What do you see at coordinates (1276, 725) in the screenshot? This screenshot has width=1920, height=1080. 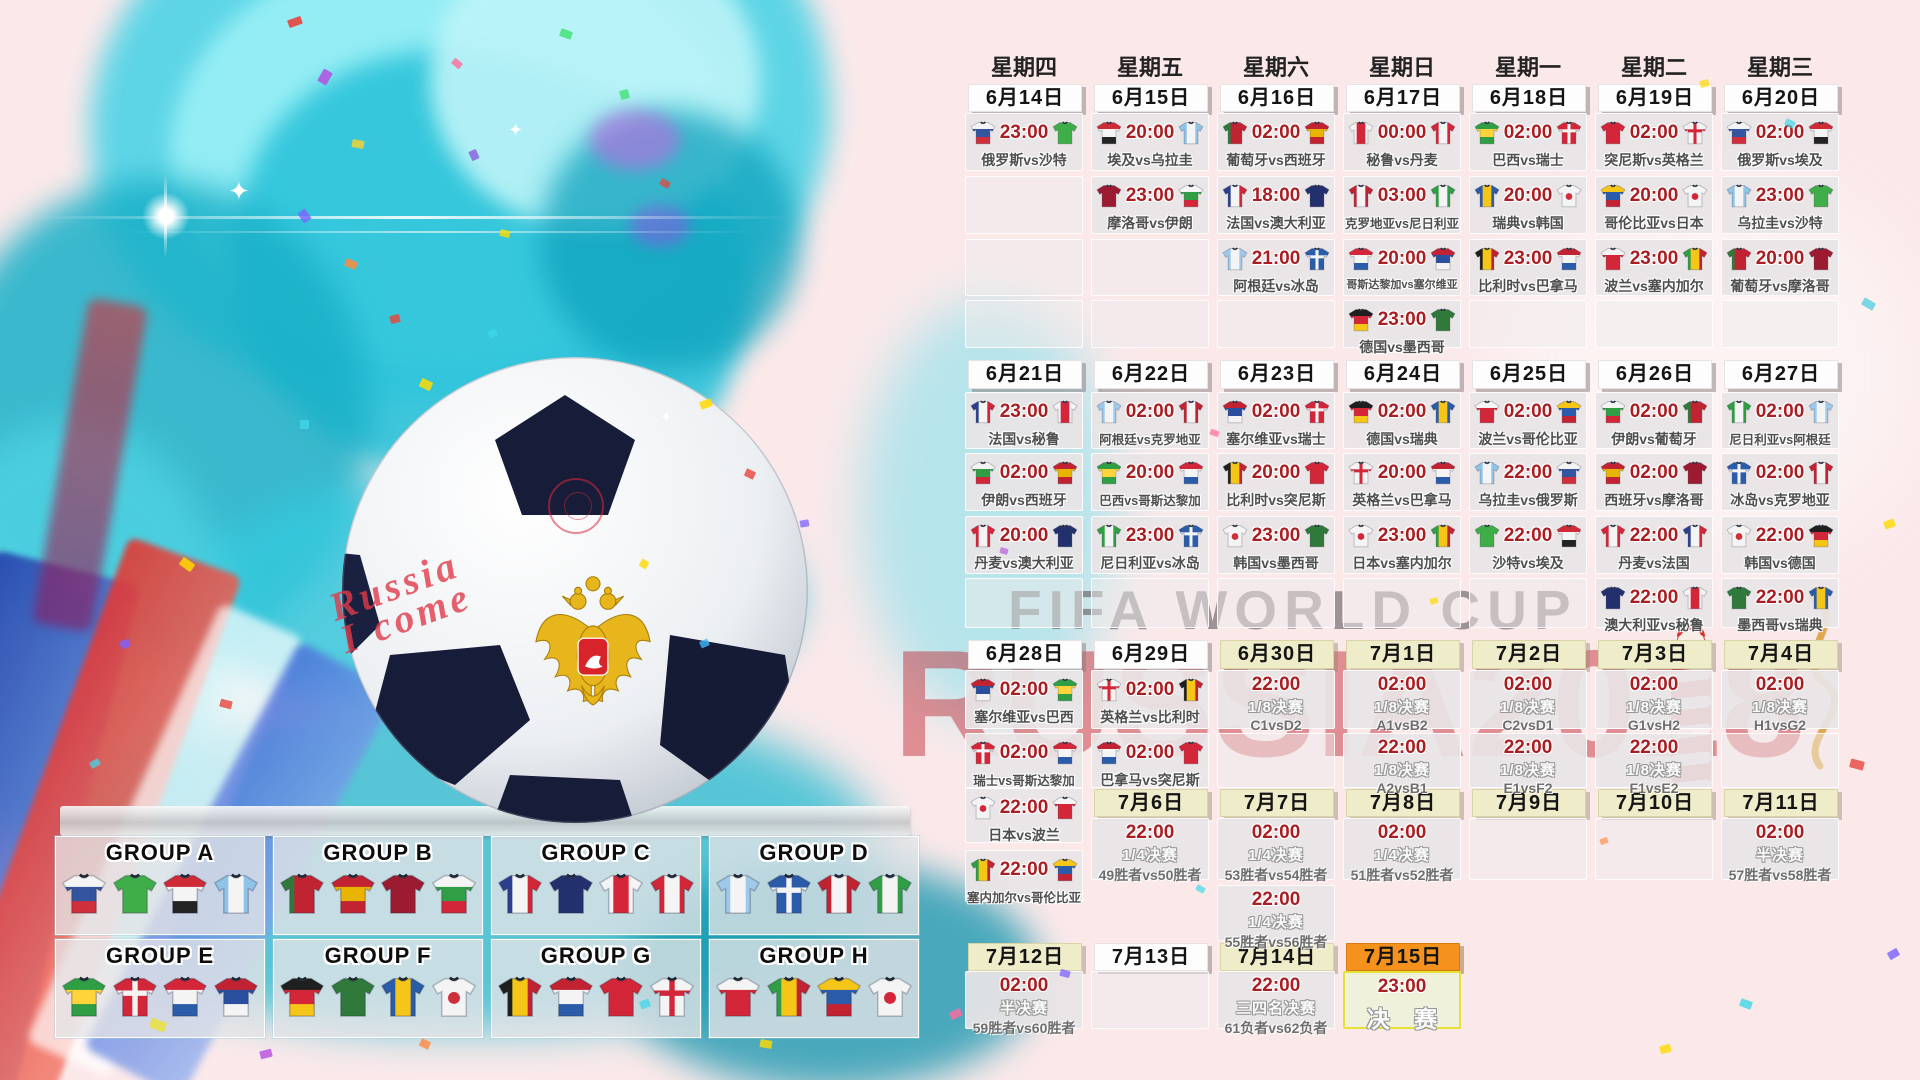 I see `pairing-label: C1vsD2` at bounding box center [1276, 725].